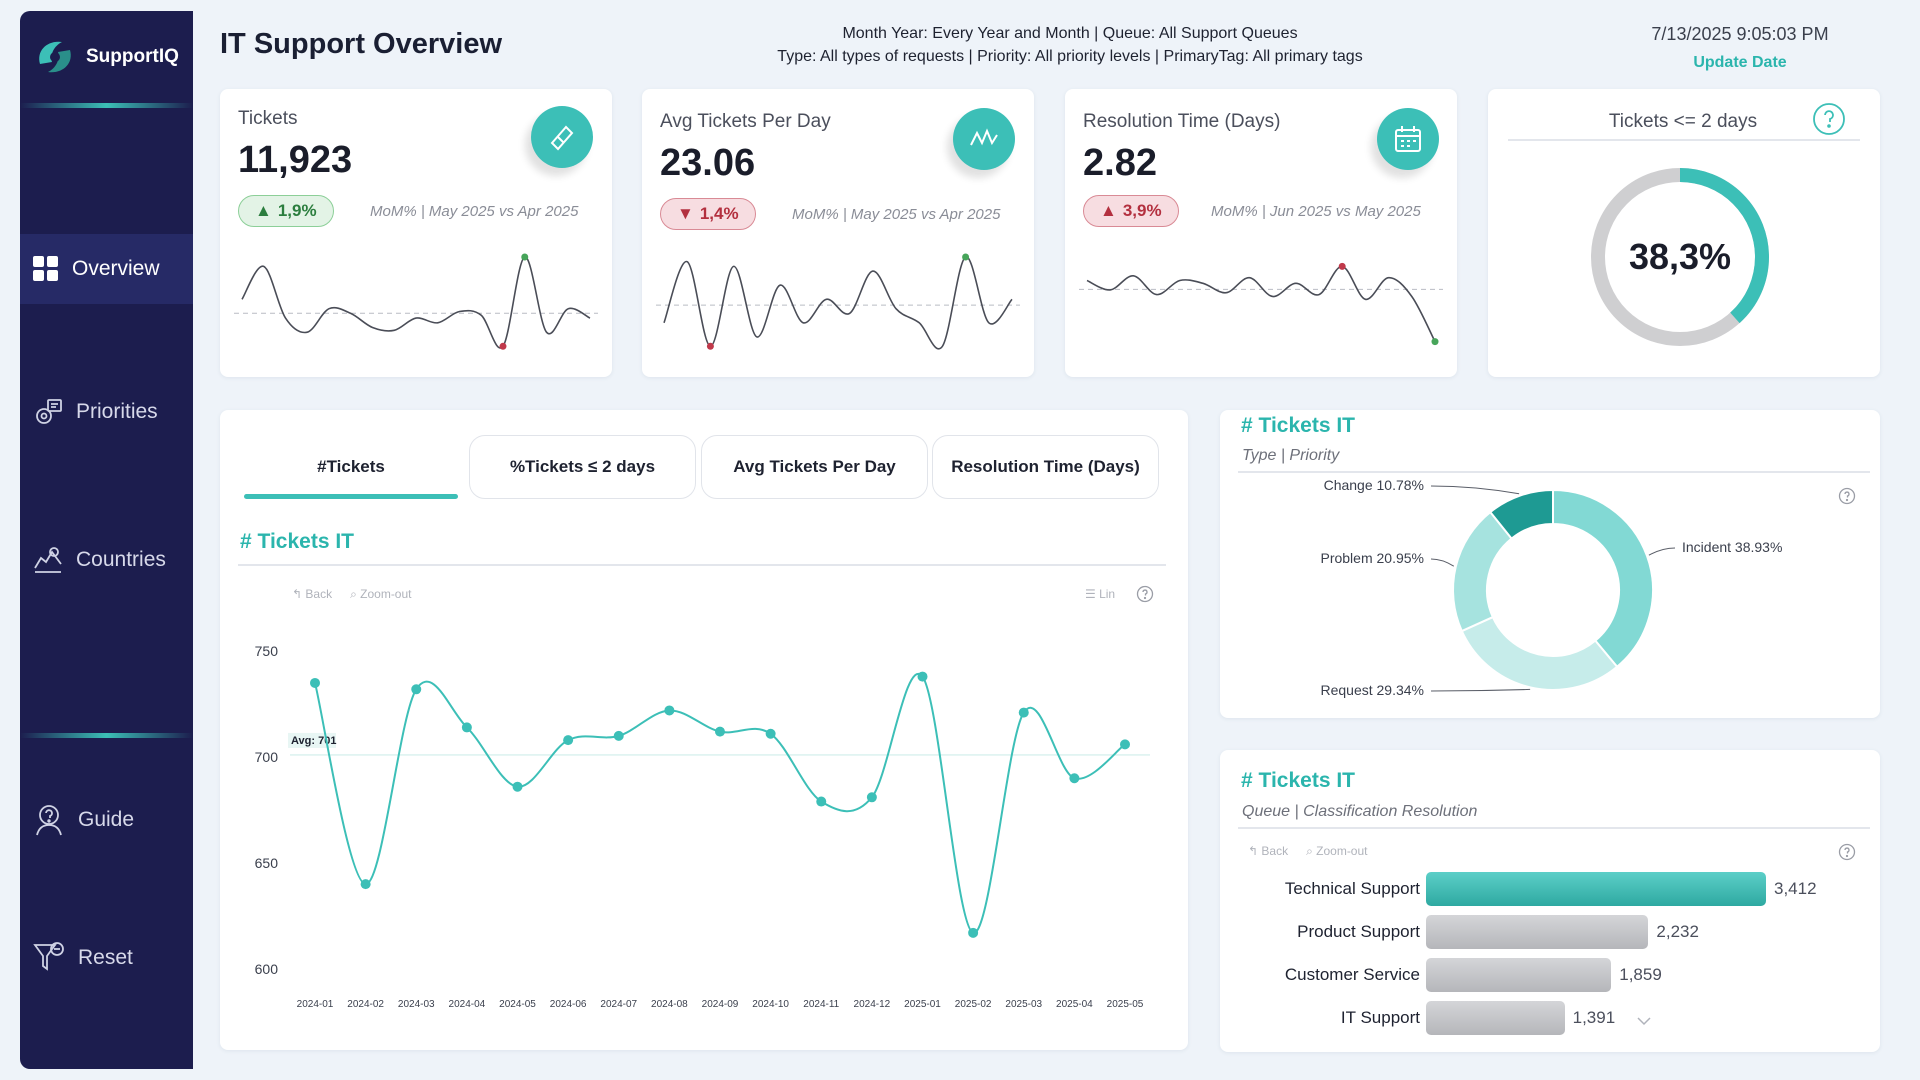 The image size is (1920, 1080). Describe the element at coordinates (872, 1004) in the screenshot. I see `x-tick-label: 2024-12` at that location.